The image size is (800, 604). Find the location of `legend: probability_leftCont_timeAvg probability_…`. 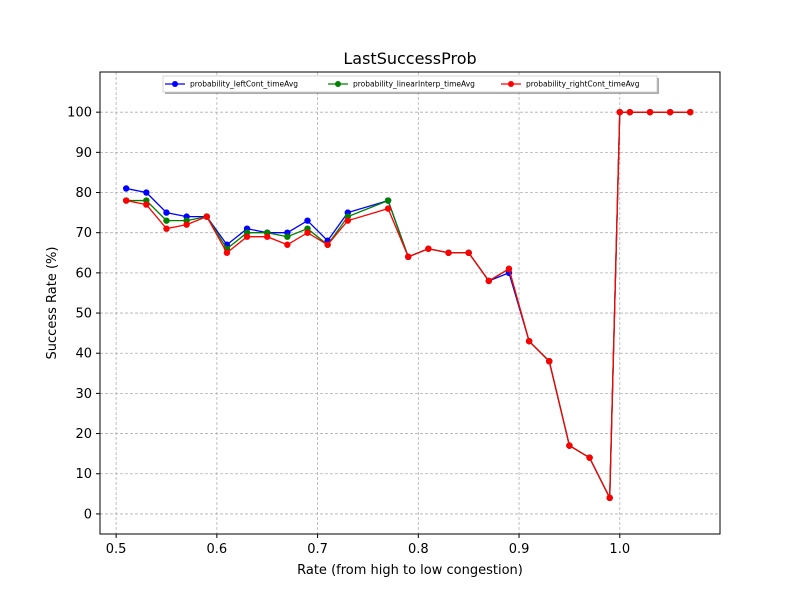

legend: probability_leftCont_timeAvg probability_… is located at coordinates (410, 84).